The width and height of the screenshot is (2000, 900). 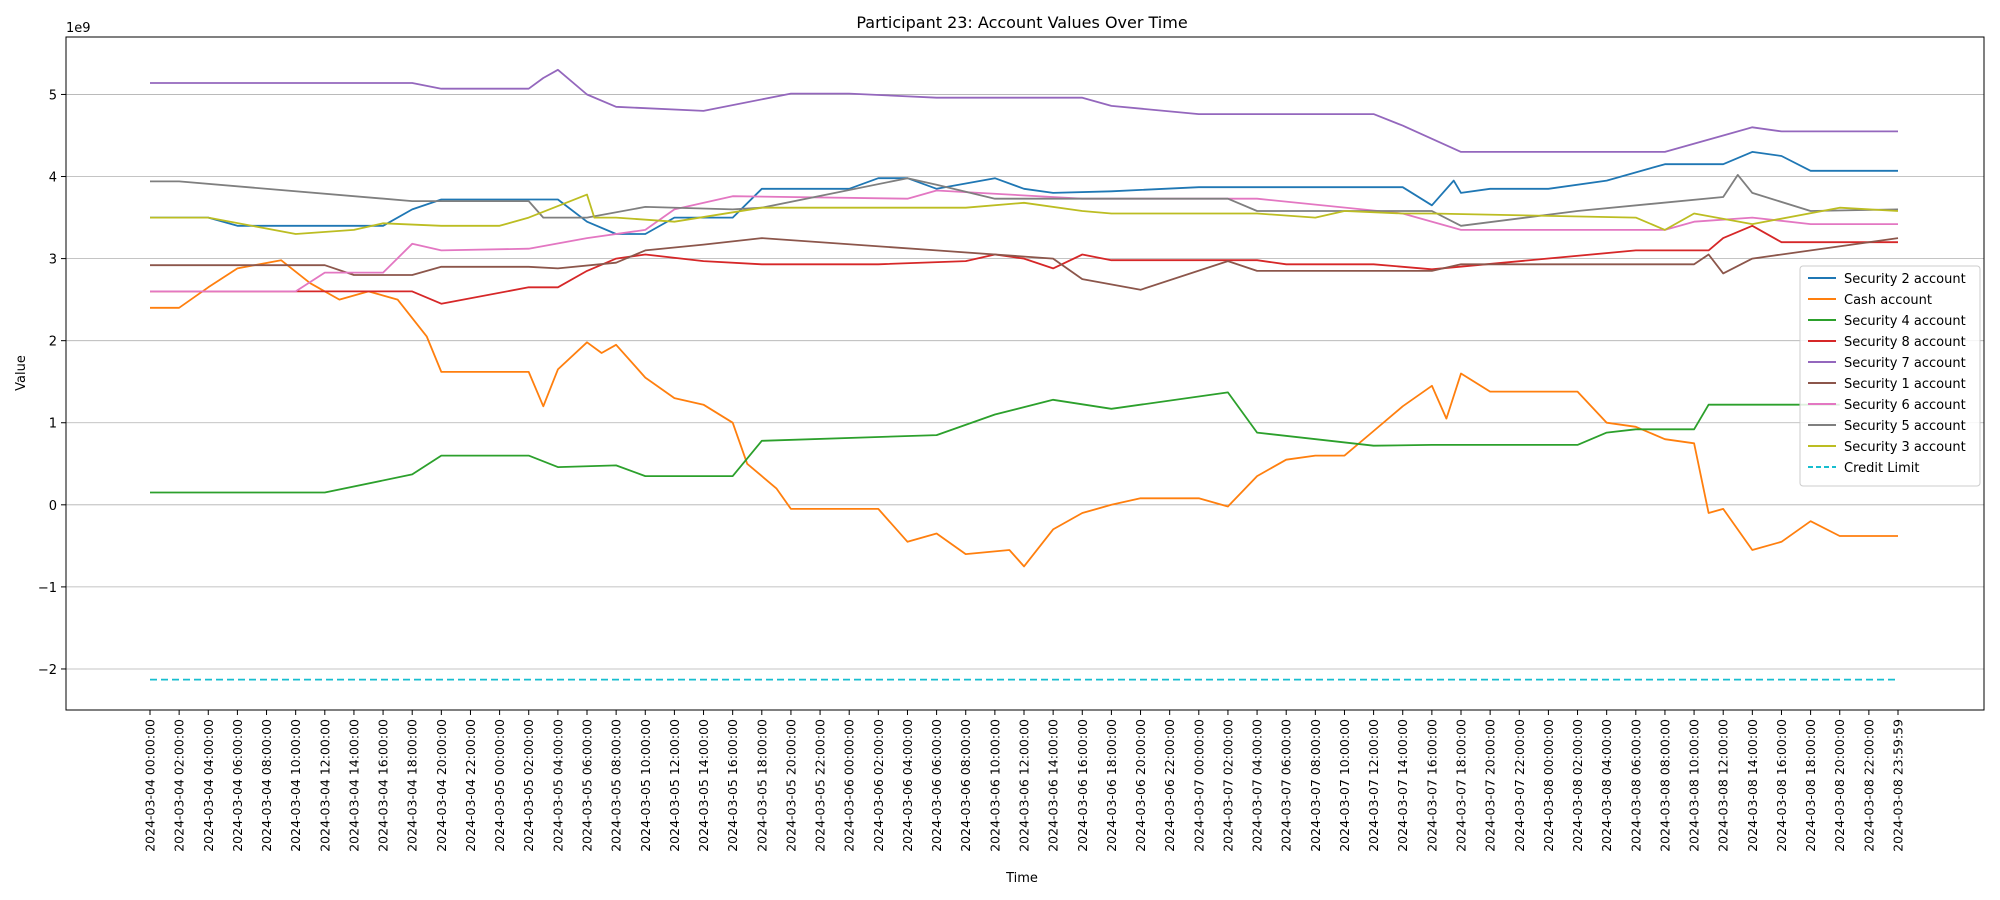 What do you see at coordinates (878, 785) in the screenshot?
I see `x-tick-label: 2024-03-06 02:00:00` at bounding box center [878, 785].